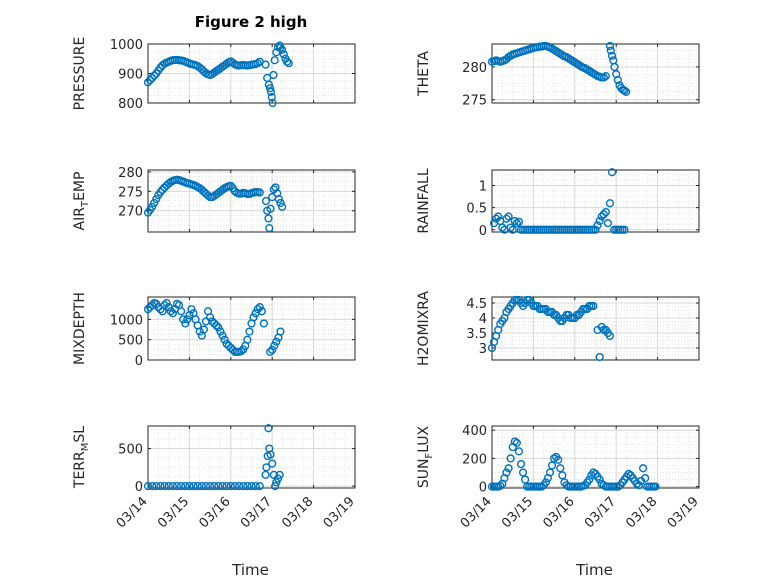  Describe the element at coordinates (641, 512) in the screenshot. I see `x-tick-label: 03/18` at that location.